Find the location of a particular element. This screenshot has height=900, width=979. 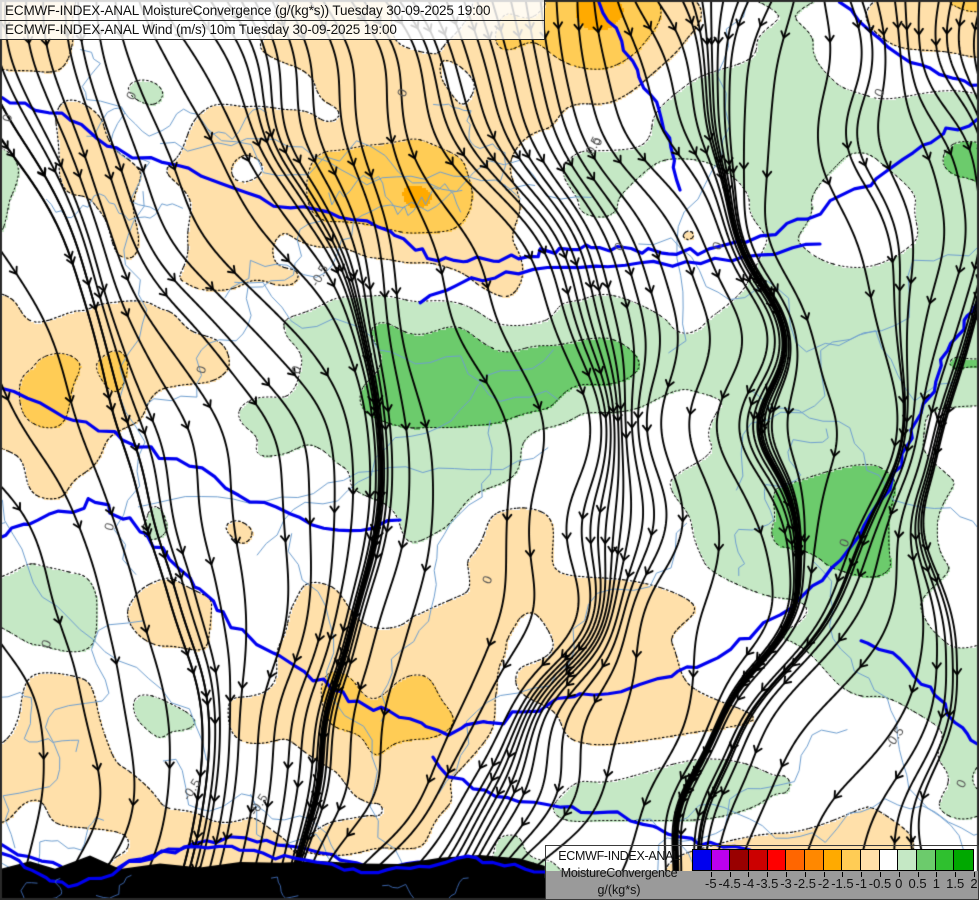

colorbar-label-3: -3.5 is located at coordinates (767, 883).